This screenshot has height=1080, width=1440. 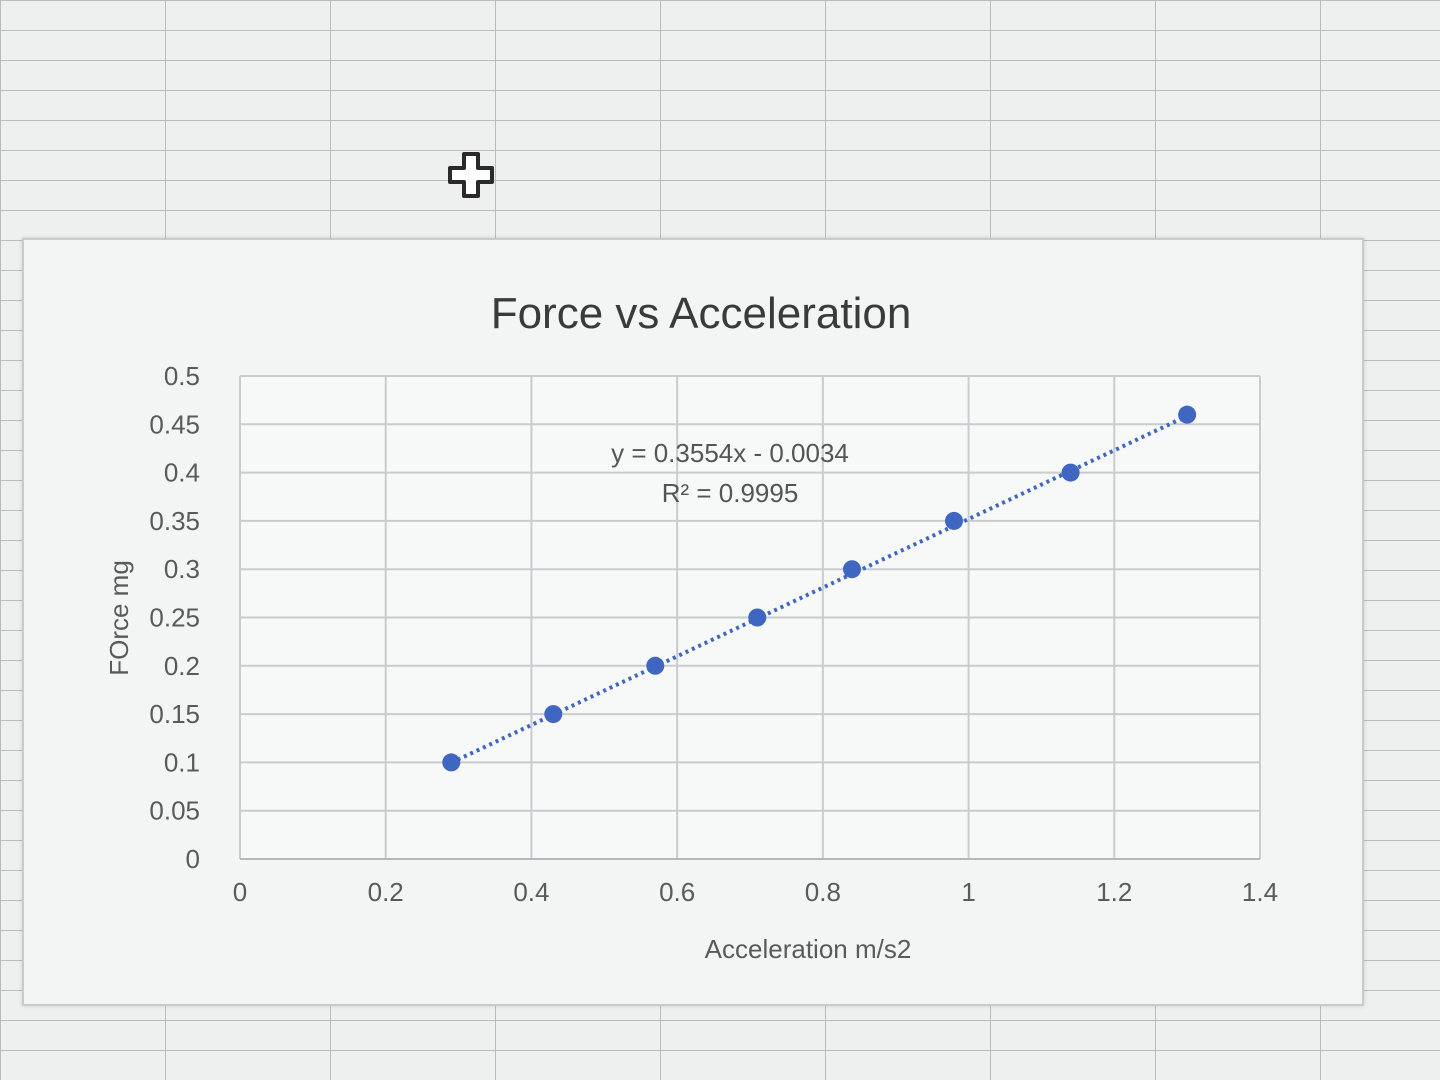 What do you see at coordinates (386, 892) in the screenshot?
I see `x-tick-label: 0.2` at bounding box center [386, 892].